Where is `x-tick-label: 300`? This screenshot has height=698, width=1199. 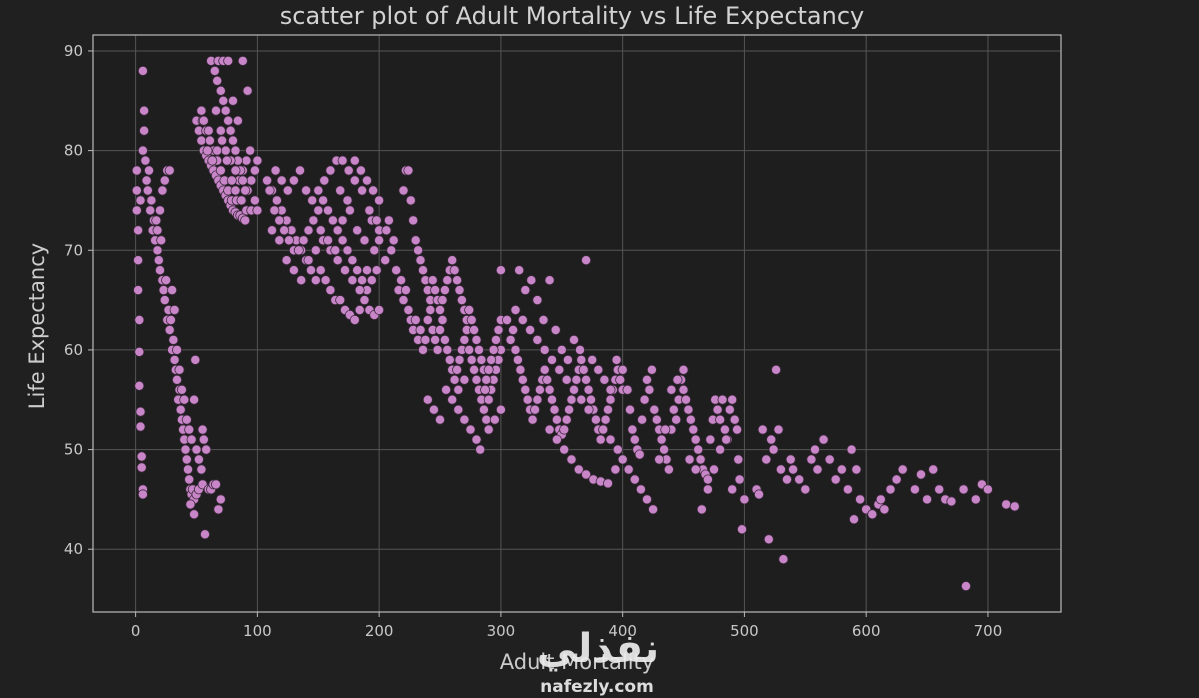 x-tick-label: 300 is located at coordinates (501, 631).